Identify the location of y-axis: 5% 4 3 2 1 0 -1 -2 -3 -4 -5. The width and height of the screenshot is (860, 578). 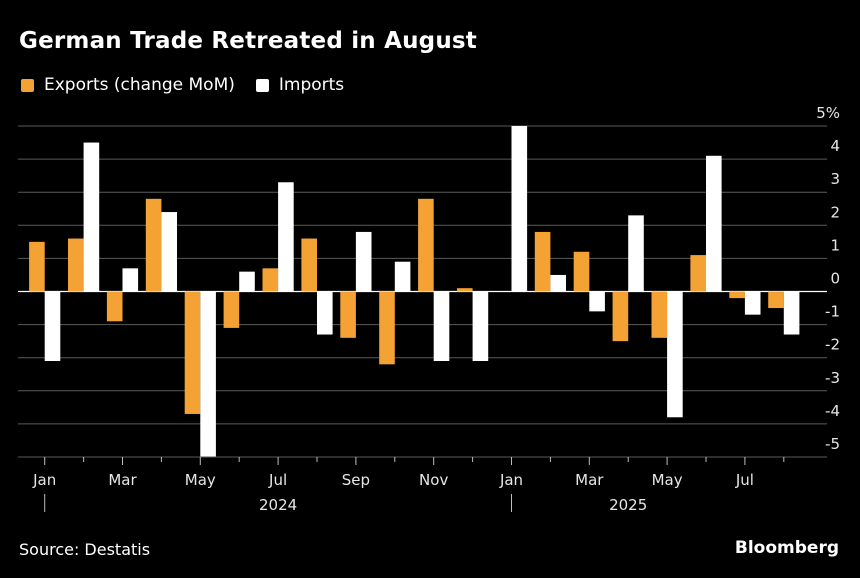
(828, 278).